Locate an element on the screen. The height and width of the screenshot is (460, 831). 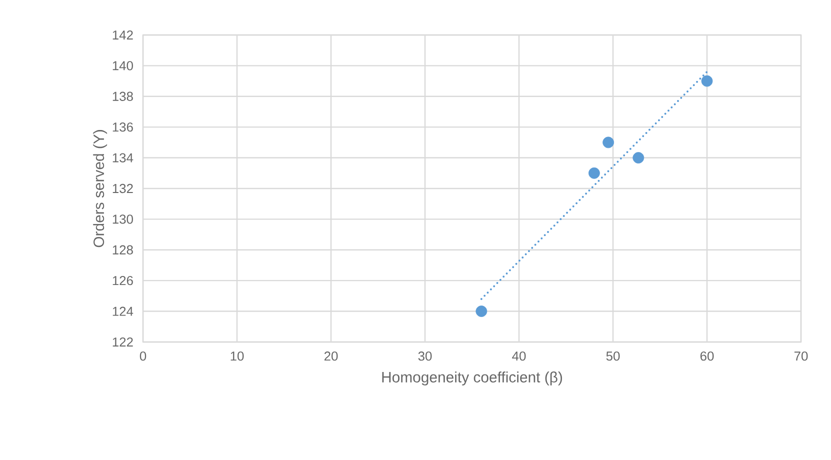
x-tick-label: 40 is located at coordinates (519, 356).